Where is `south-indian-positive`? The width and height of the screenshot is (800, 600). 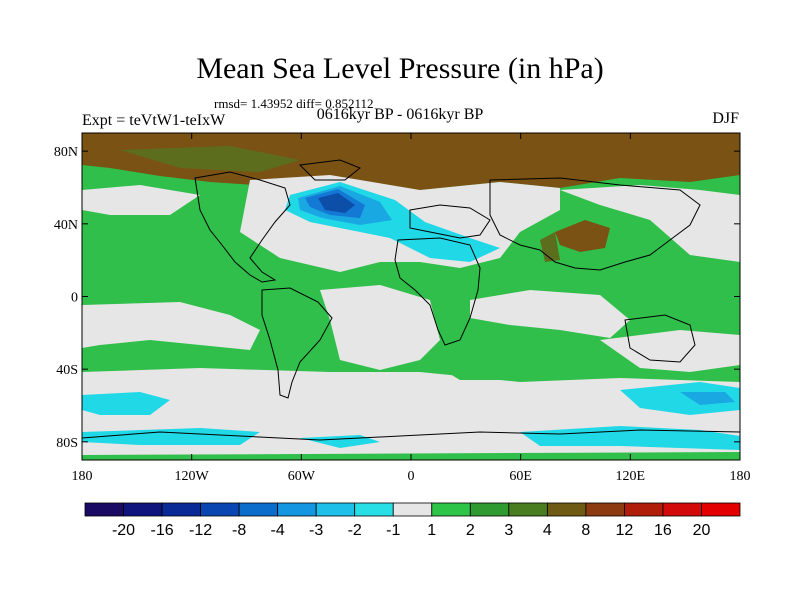 south-indian-positive is located at coordinates (500, 371).